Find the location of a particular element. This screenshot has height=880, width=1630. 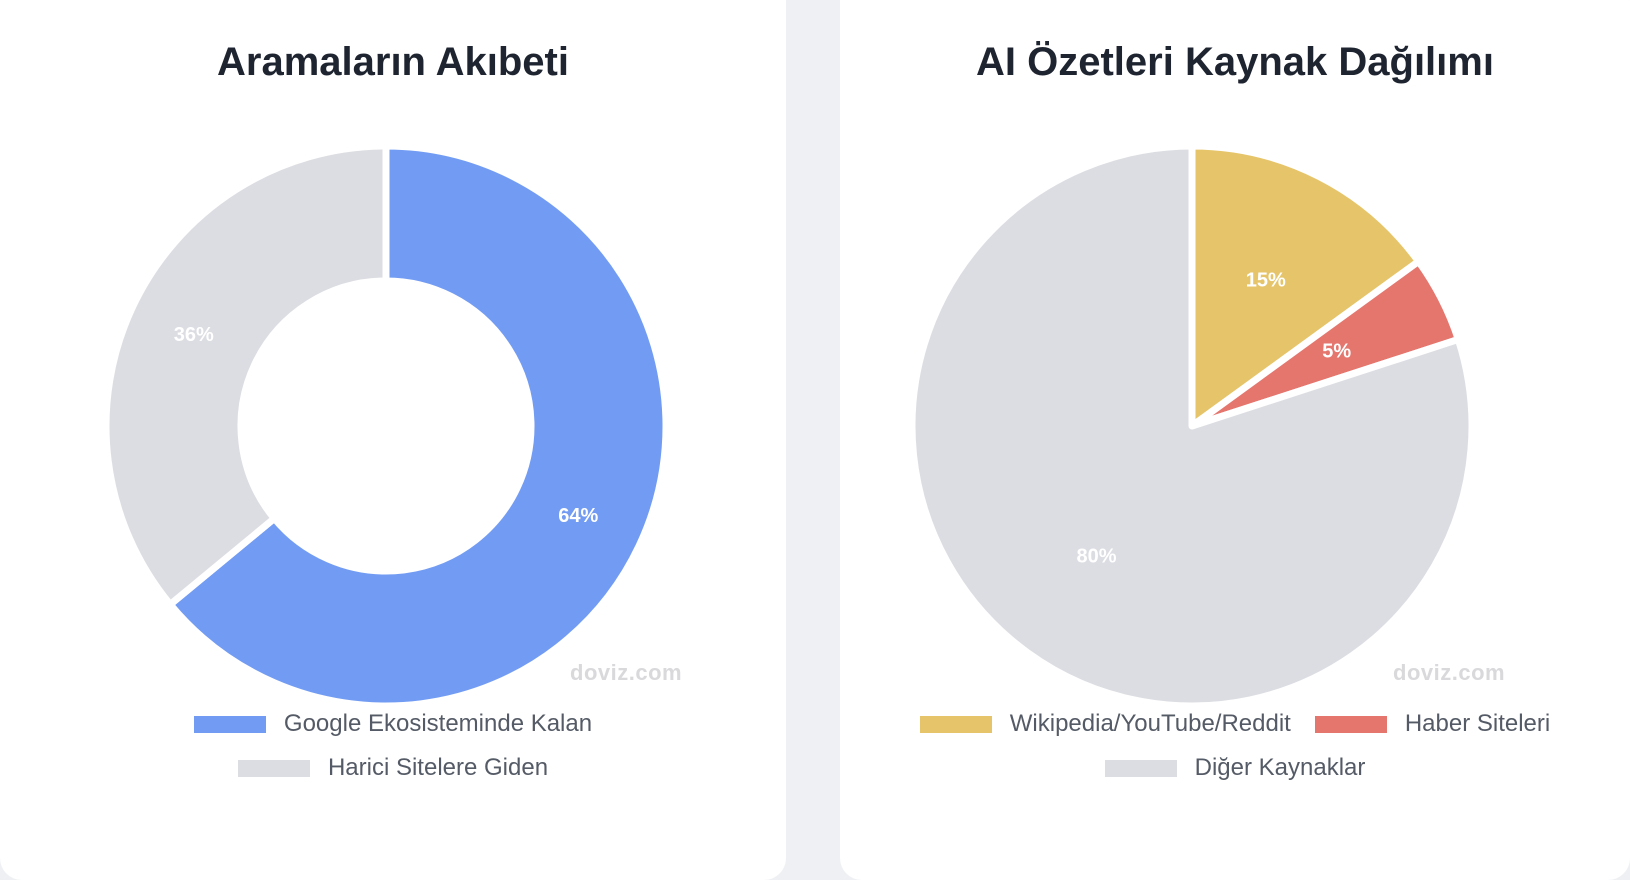

legend-item-google: Google Ekosisteminde Kalan is located at coordinates (393, 724).